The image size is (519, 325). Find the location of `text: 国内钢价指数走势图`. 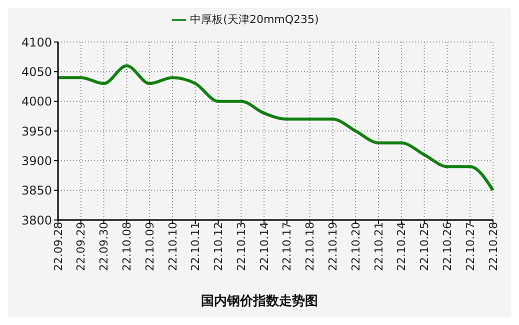

text: 国内钢价指数走势图 is located at coordinates (259, 301).